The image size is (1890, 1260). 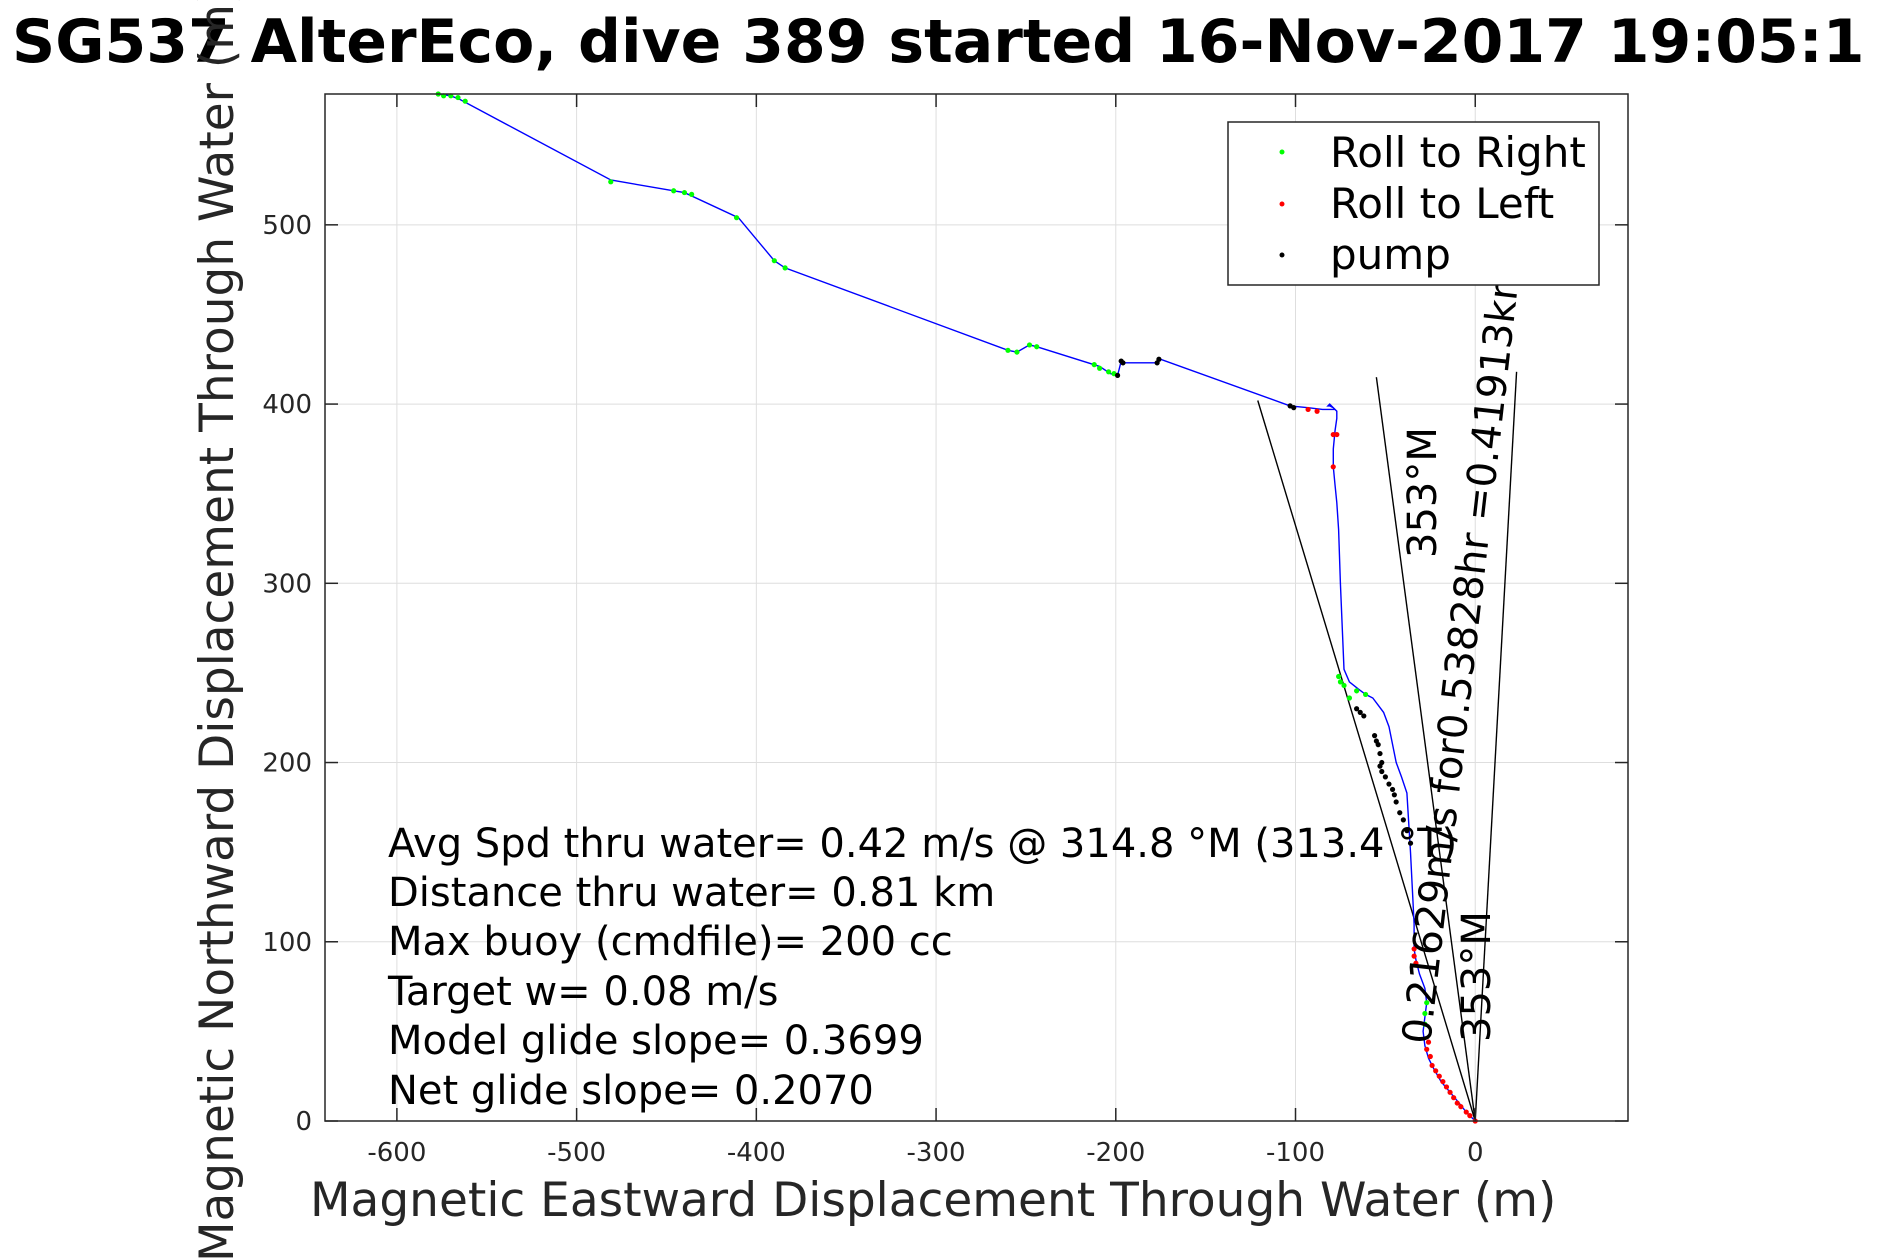 What do you see at coordinates (1477, 976) in the screenshot?
I see `heading-annotation-lower: 353°M` at bounding box center [1477, 976].